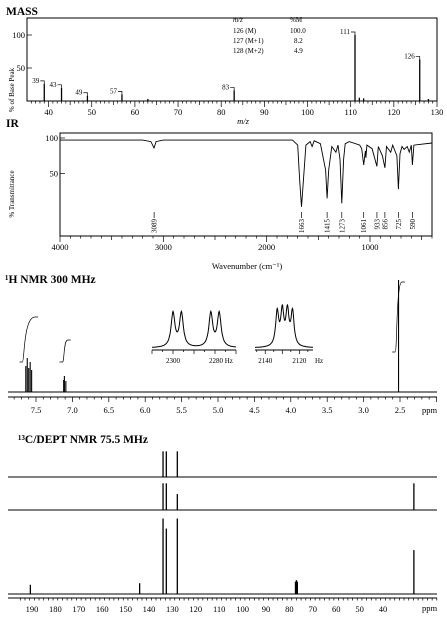 The width and height of the screenshot is (447, 620). Describe the element at coordinates (36, 81) in the screenshot. I see `mass-peak-label: 39` at that location.